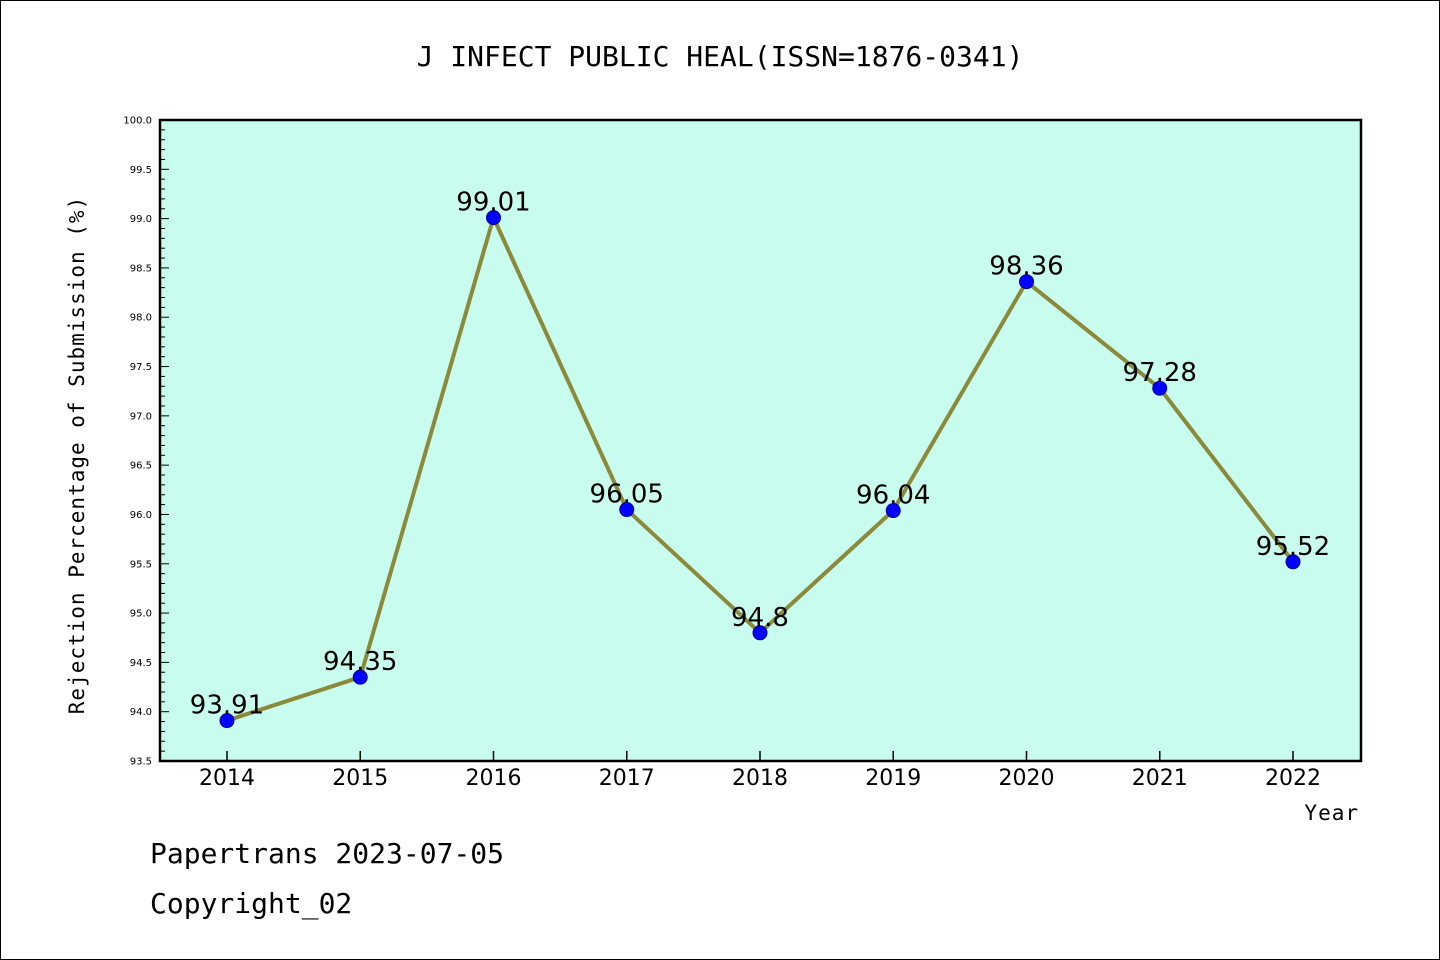 The image size is (1440, 960). Describe the element at coordinates (141, 268) in the screenshot. I see `y-tick-label: 98.5` at that location.